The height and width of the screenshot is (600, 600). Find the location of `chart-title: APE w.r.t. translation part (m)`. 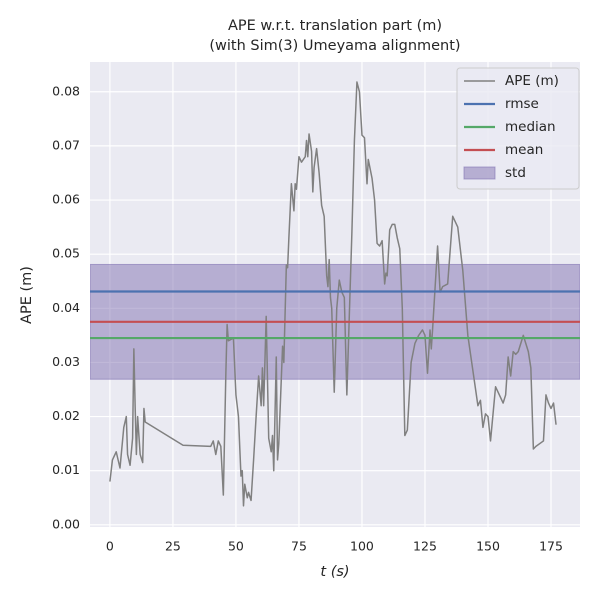

chart-title: APE w.r.t. translation part (m) is located at coordinates (335, 26).